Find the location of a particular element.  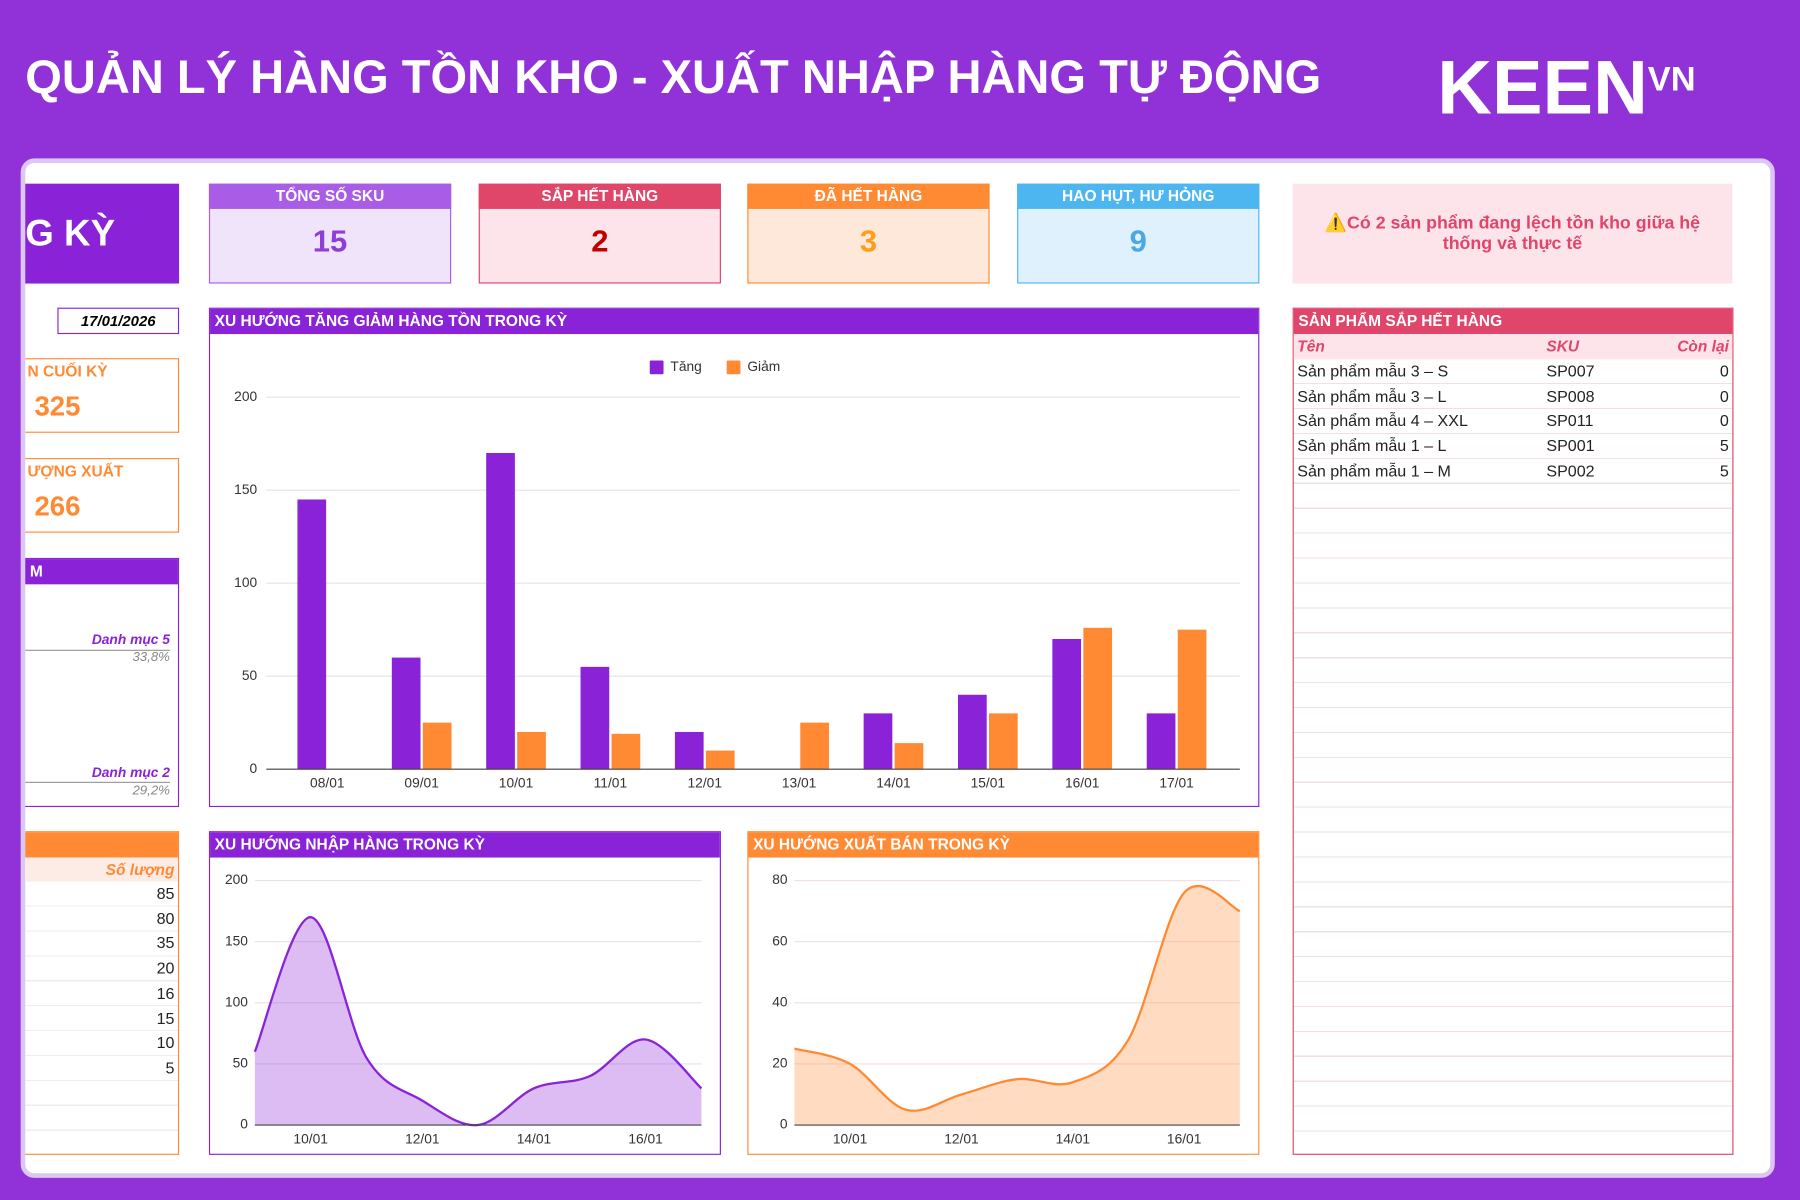

quantity-value: 80 is located at coordinates (165, 918).